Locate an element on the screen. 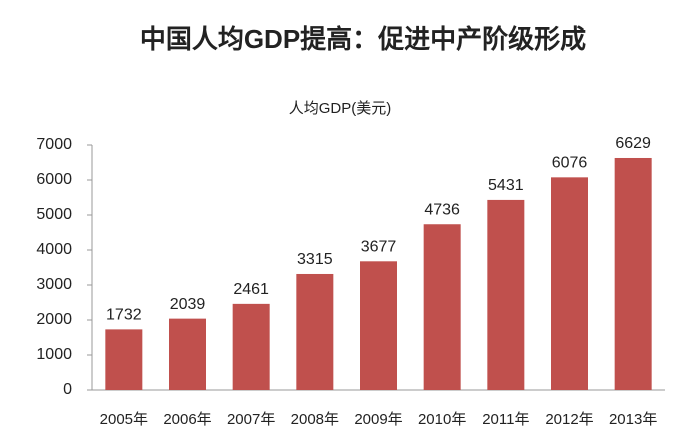 This screenshot has height=441, width=690. x-tick-label: 2007年 is located at coordinates (251, 419).